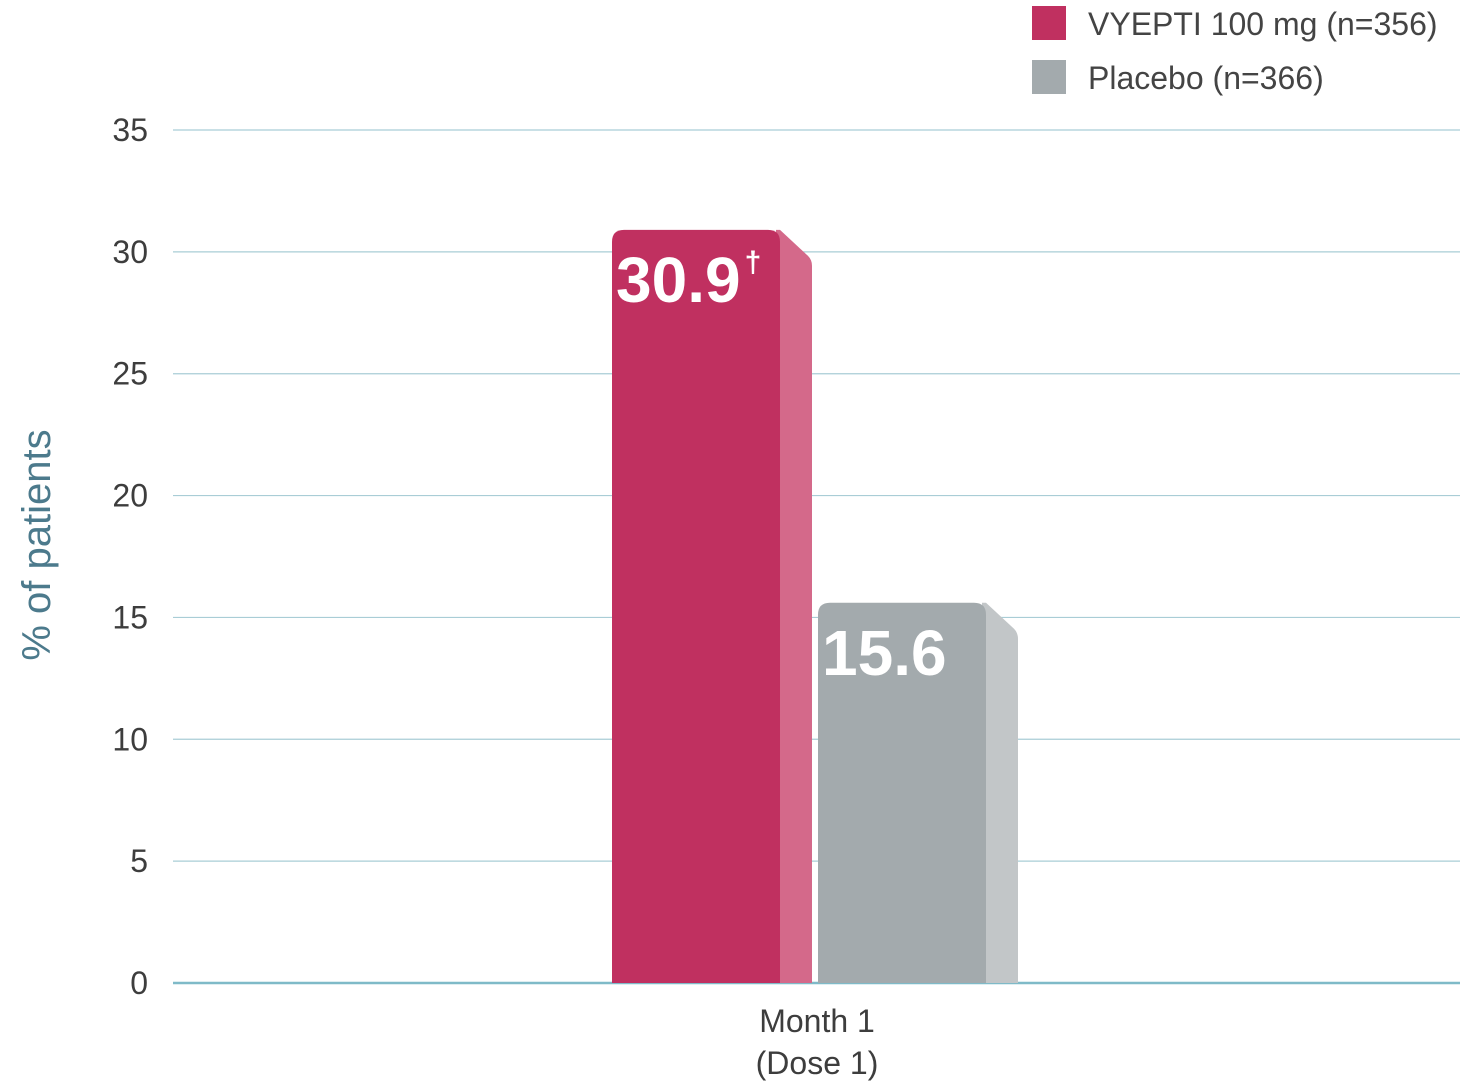 The height and width of the screenshot is (1091, 1460). What do you see at coordinates (1206, 78) in the screenshot?
I see `legend-label: Placebo (n=366)` at bounding box center [1206, 78].